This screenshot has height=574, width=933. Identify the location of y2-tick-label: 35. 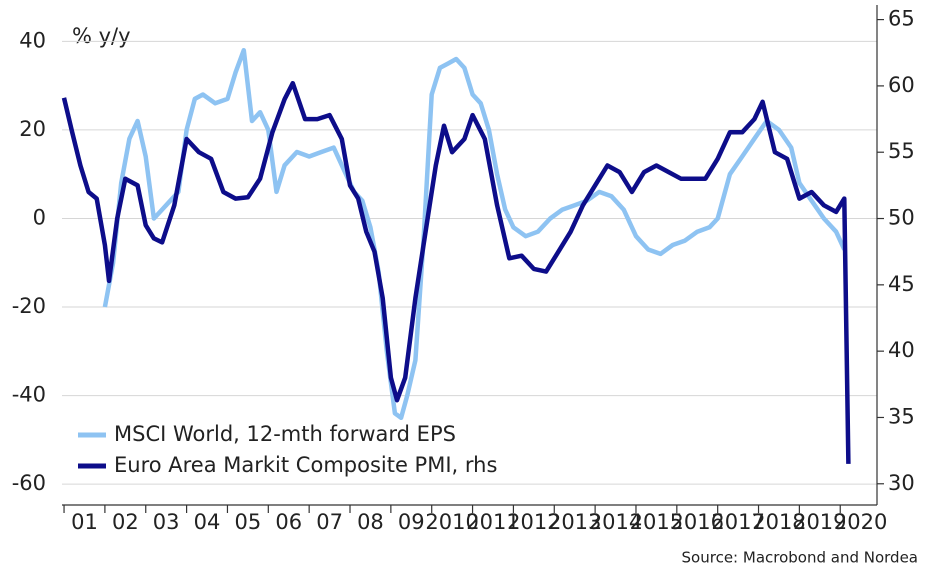
(901, 416).